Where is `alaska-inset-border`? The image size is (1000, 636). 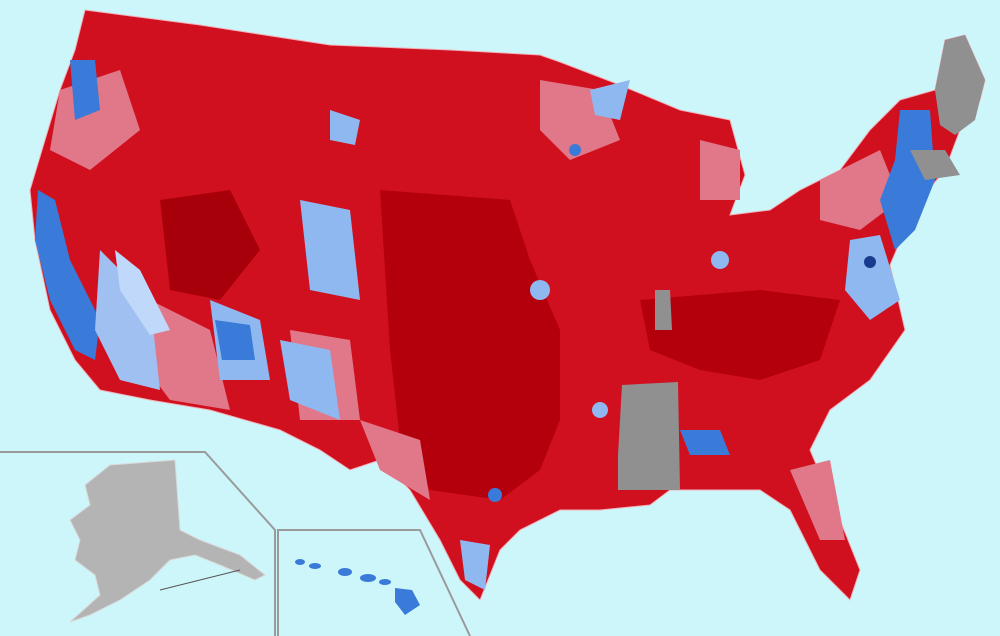 alaska-inset-border is located at coordinates (138, 543).